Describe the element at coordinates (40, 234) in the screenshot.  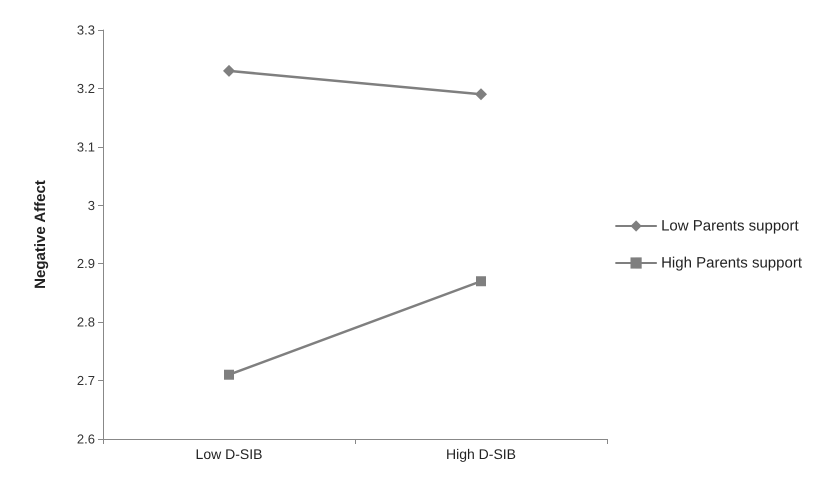
I see `y-axis-title: Negative Affect` at that location.